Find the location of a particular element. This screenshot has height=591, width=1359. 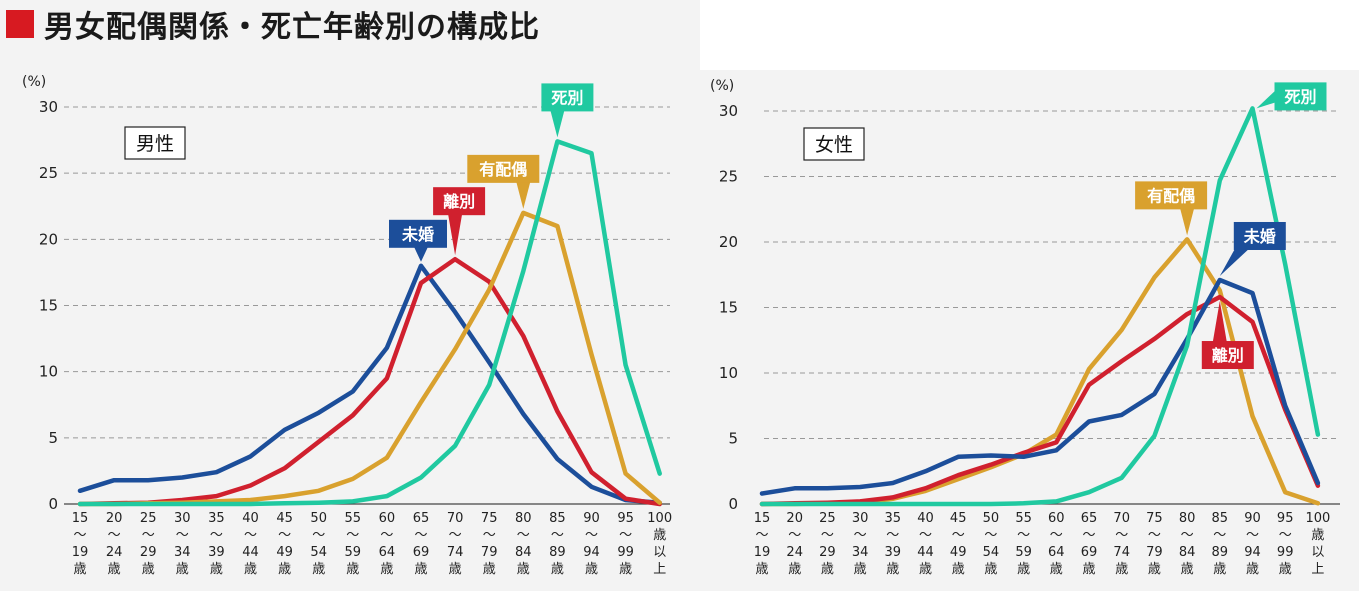

svg-text: 35 is located at coordinates (893, 518).